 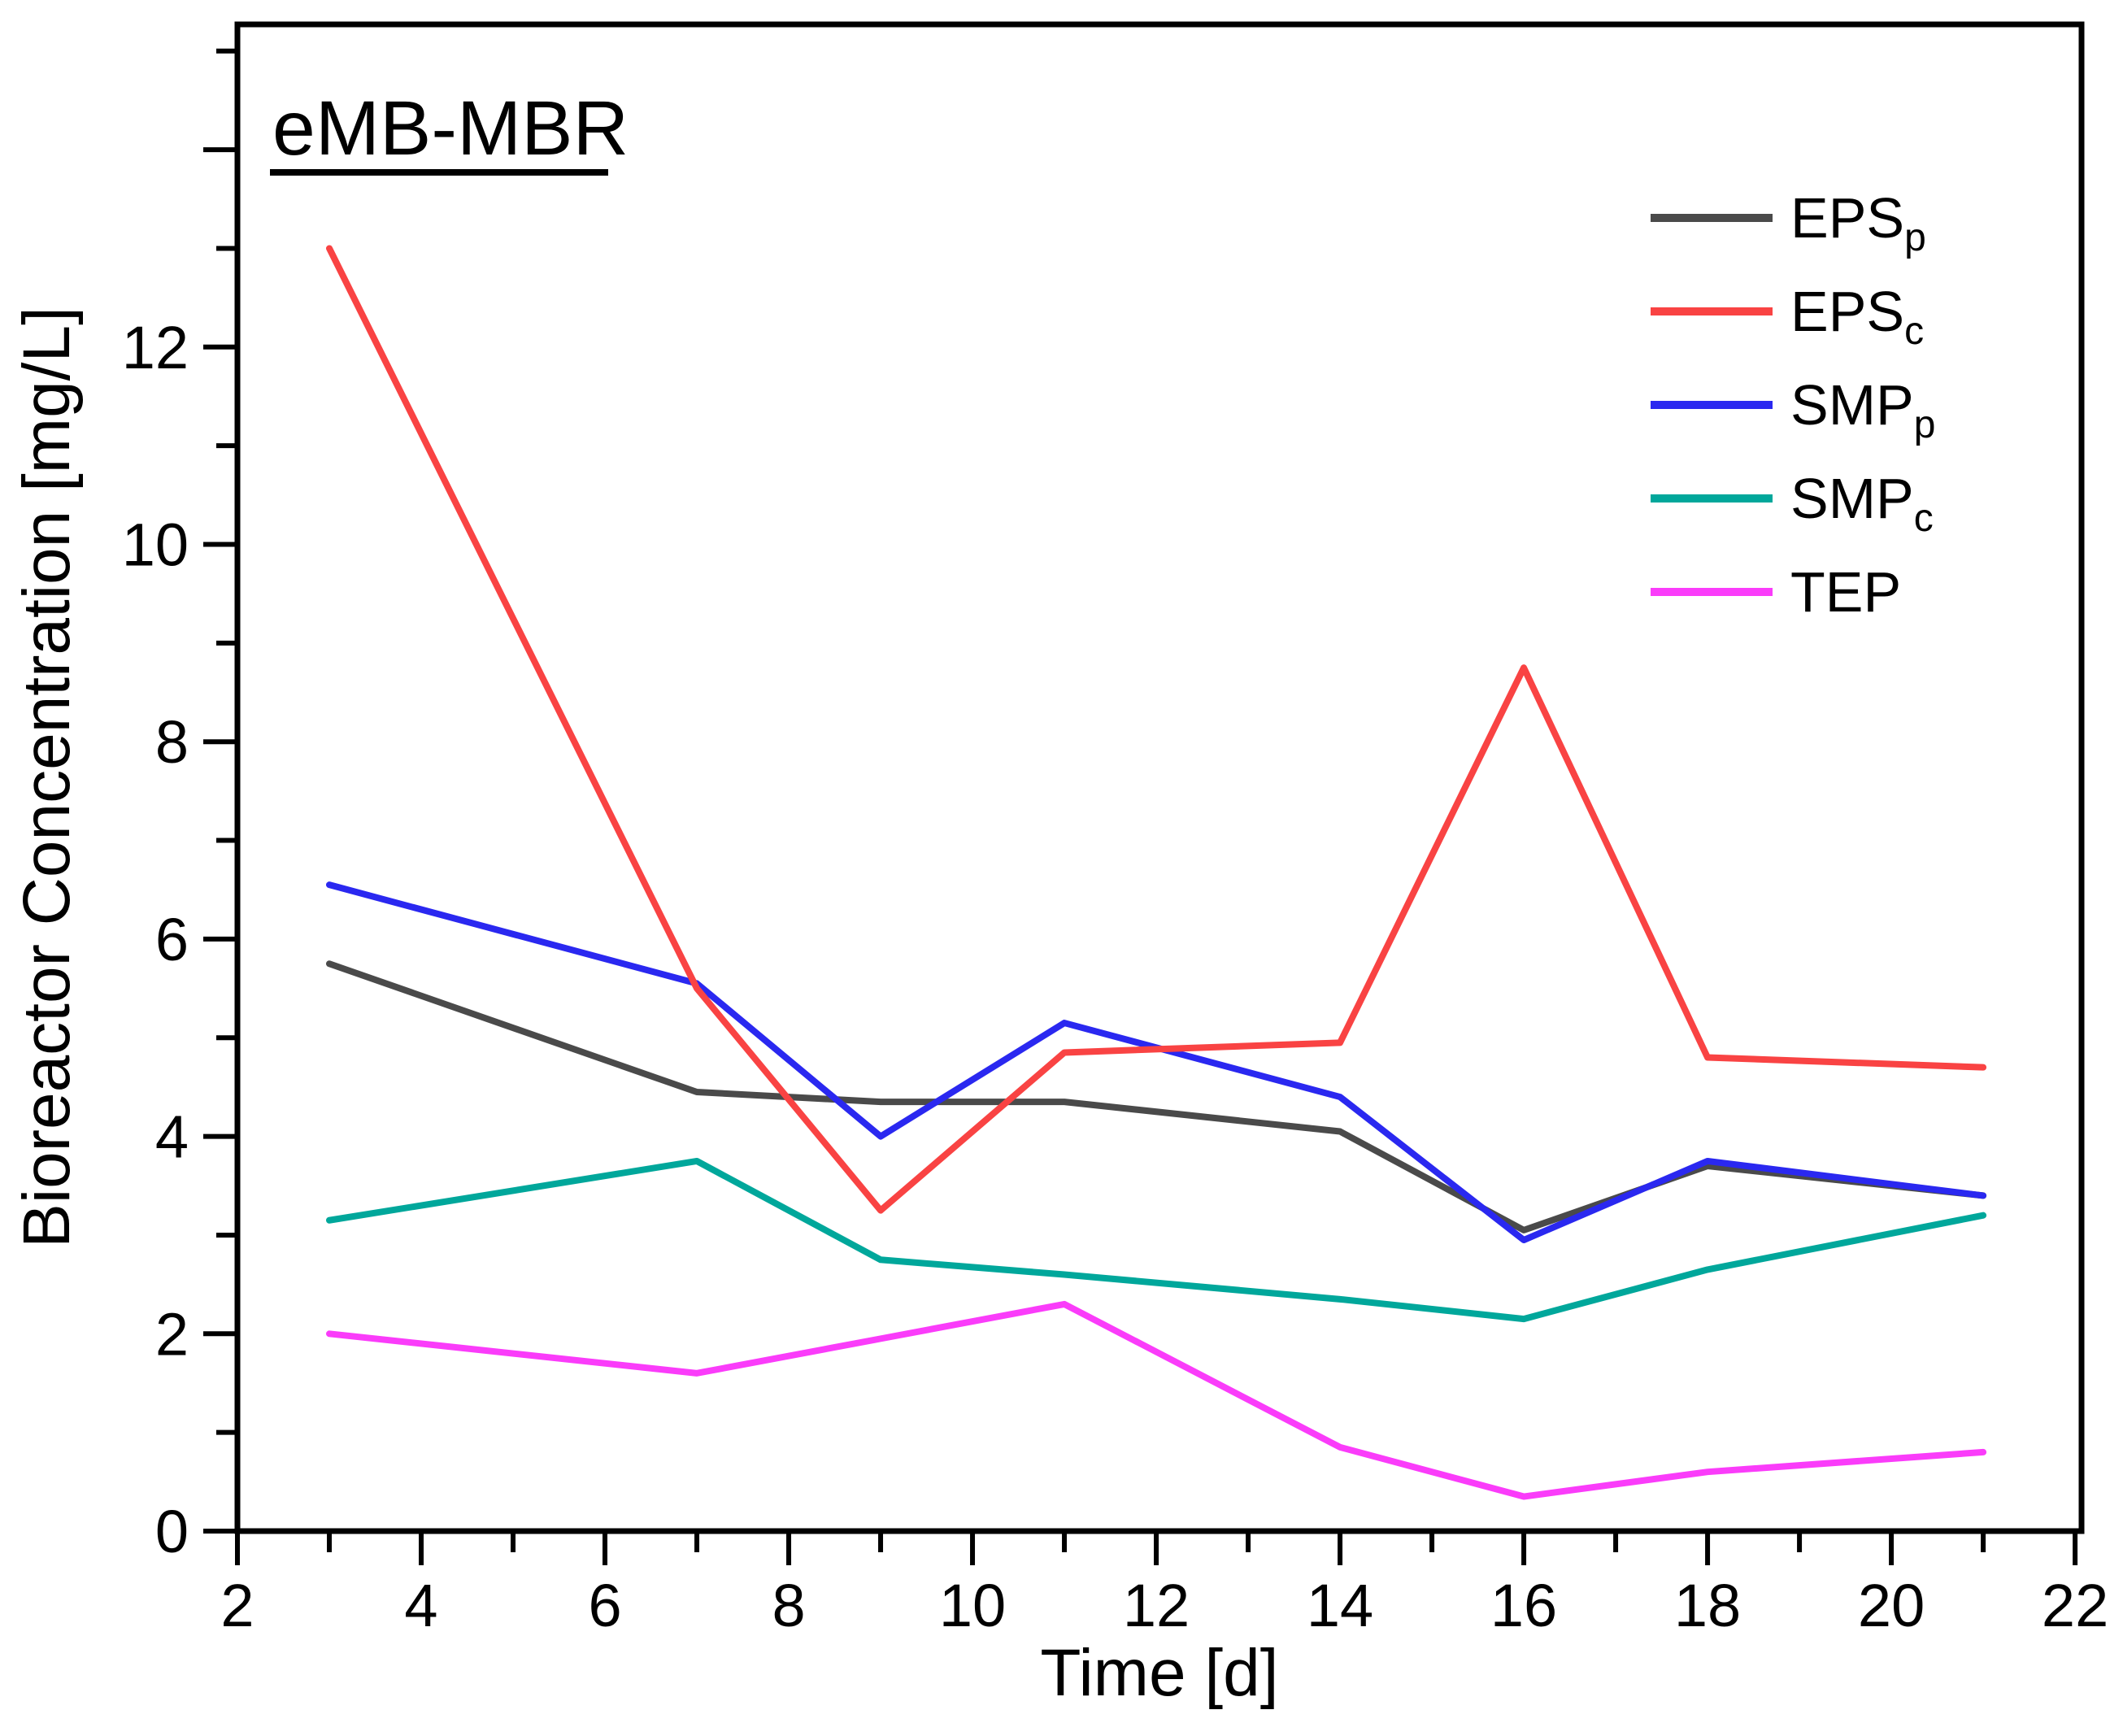 I want to click on legend-label-TEP: TEP, so click(x=1846, y=592).